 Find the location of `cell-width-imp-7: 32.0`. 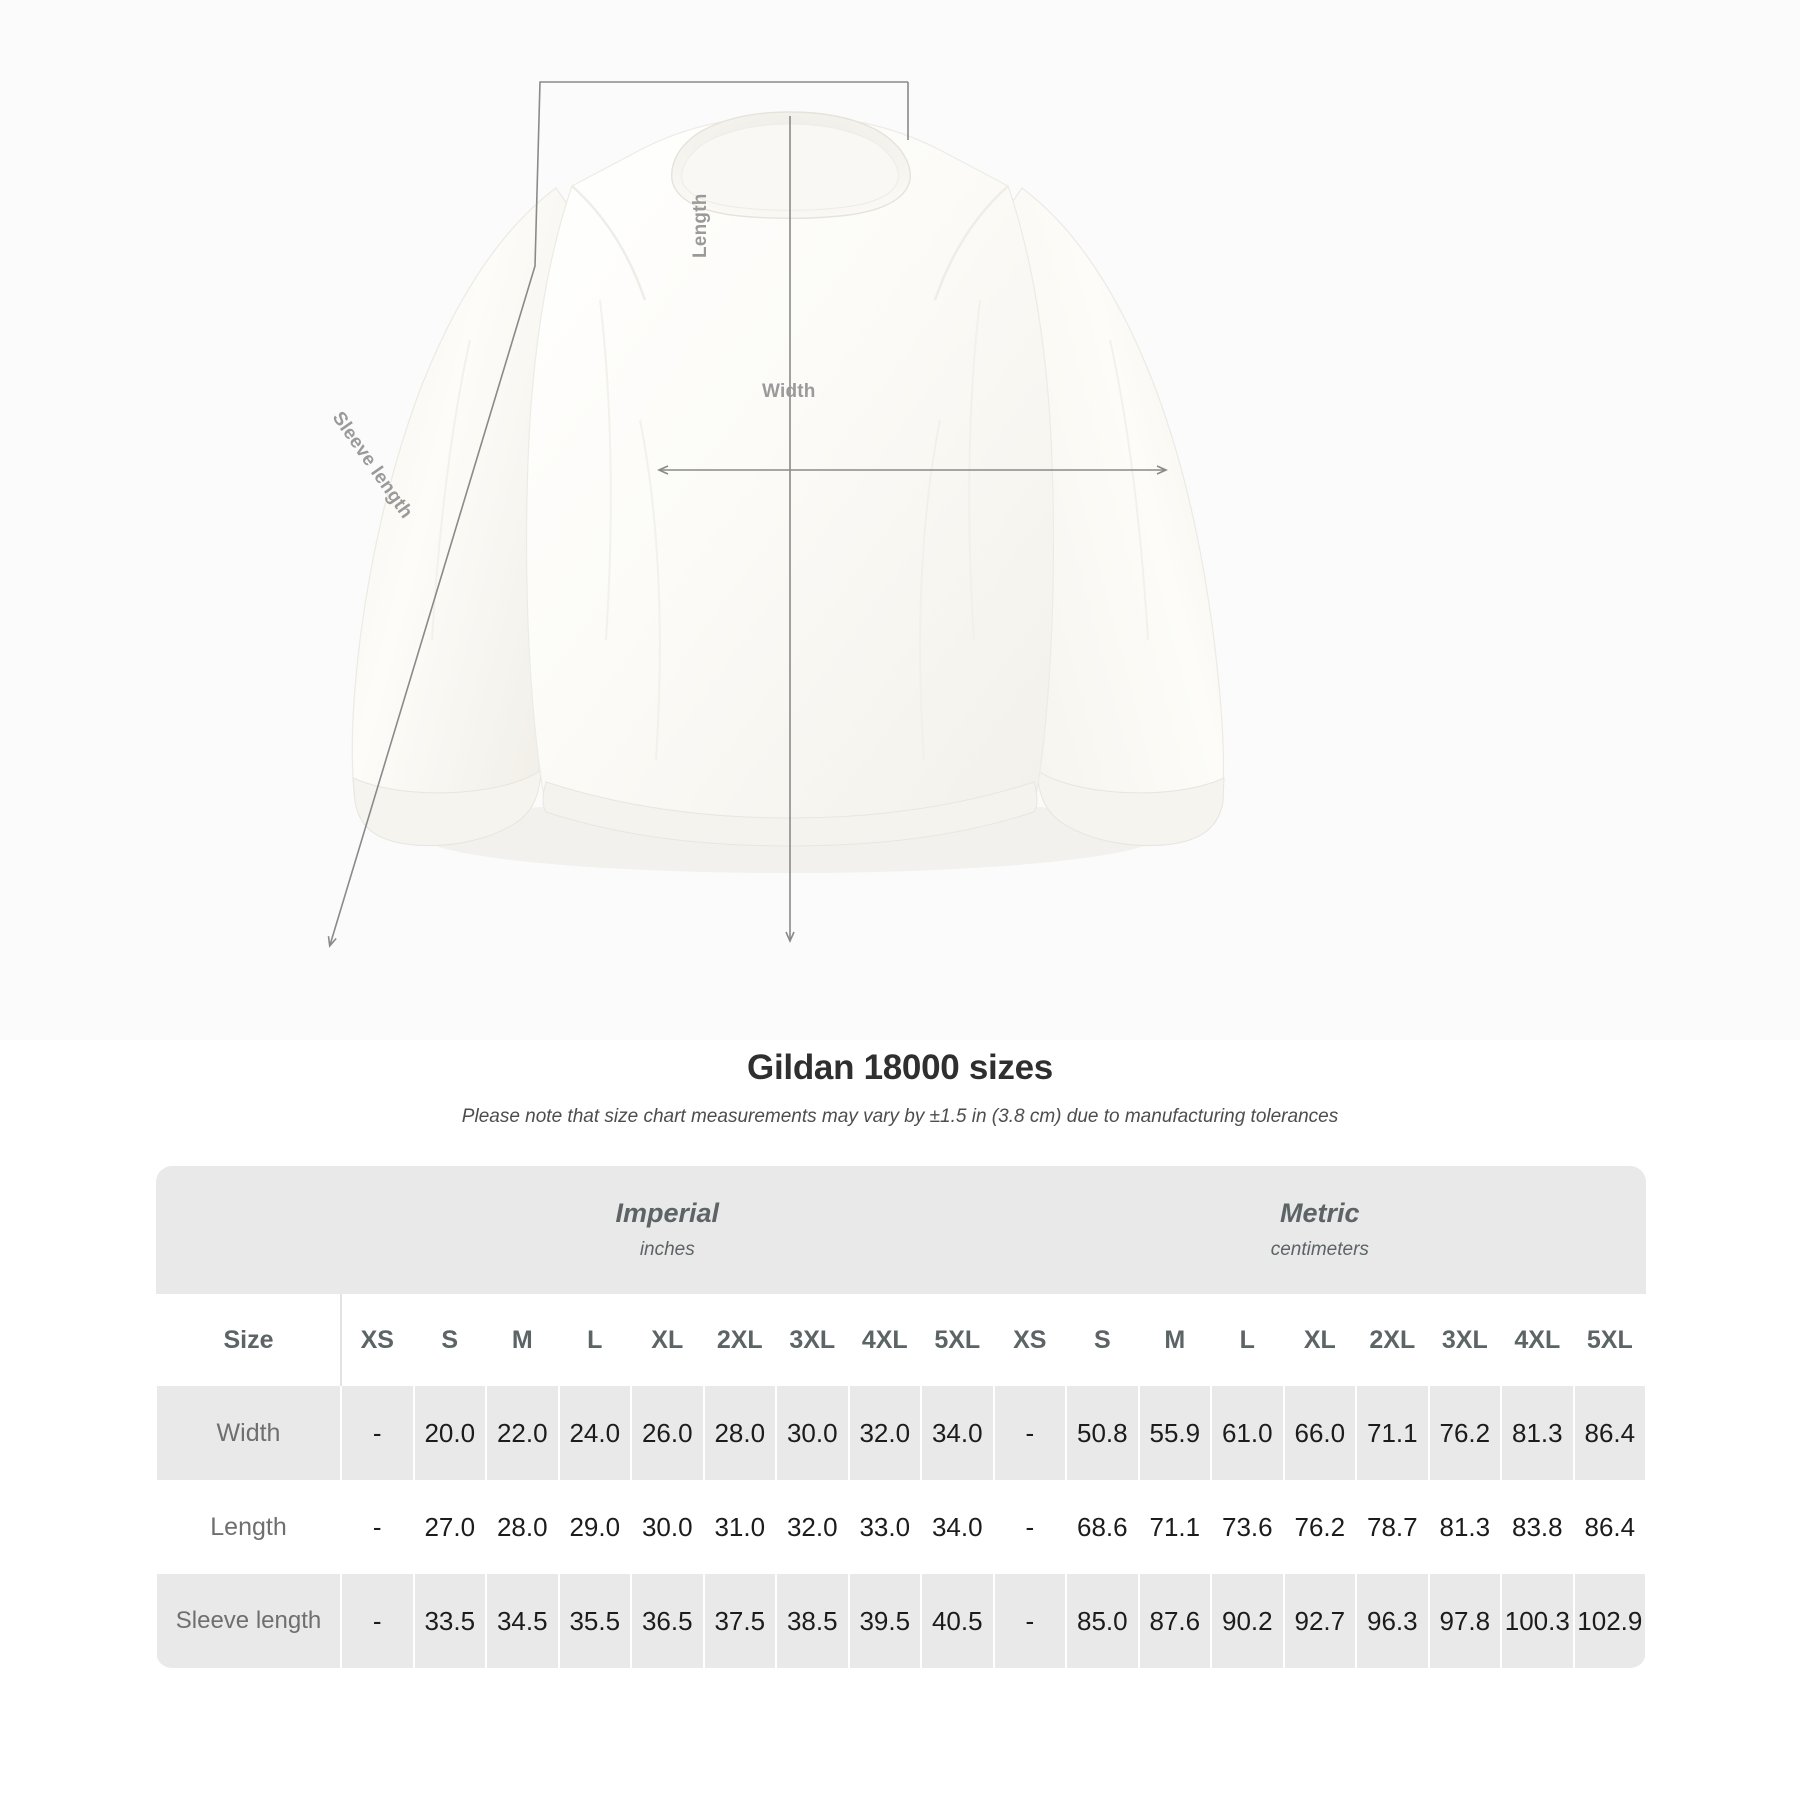

cell-width-imp-7: 32.0 is located at coordinates (884, 1433).